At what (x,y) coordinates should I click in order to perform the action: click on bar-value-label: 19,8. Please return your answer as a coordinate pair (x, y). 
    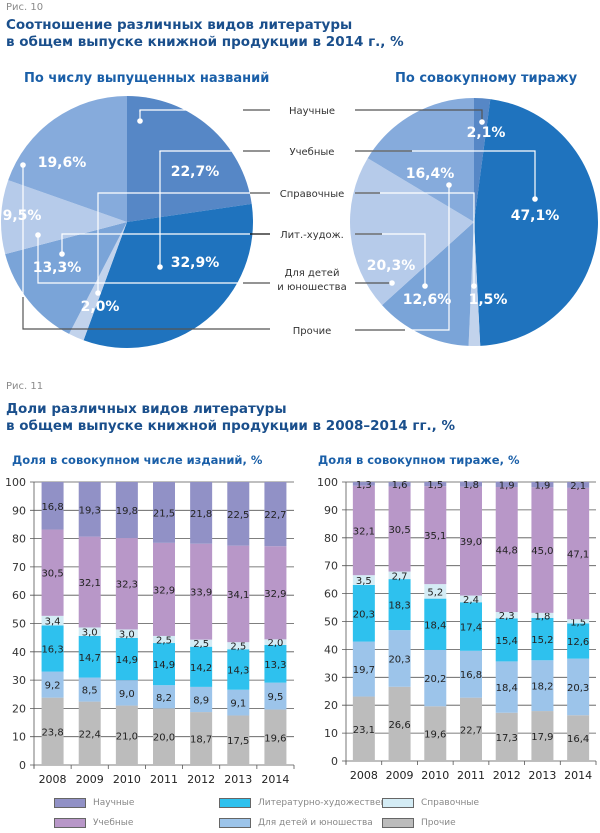
    Looking at the image, I should click on (127, 511).